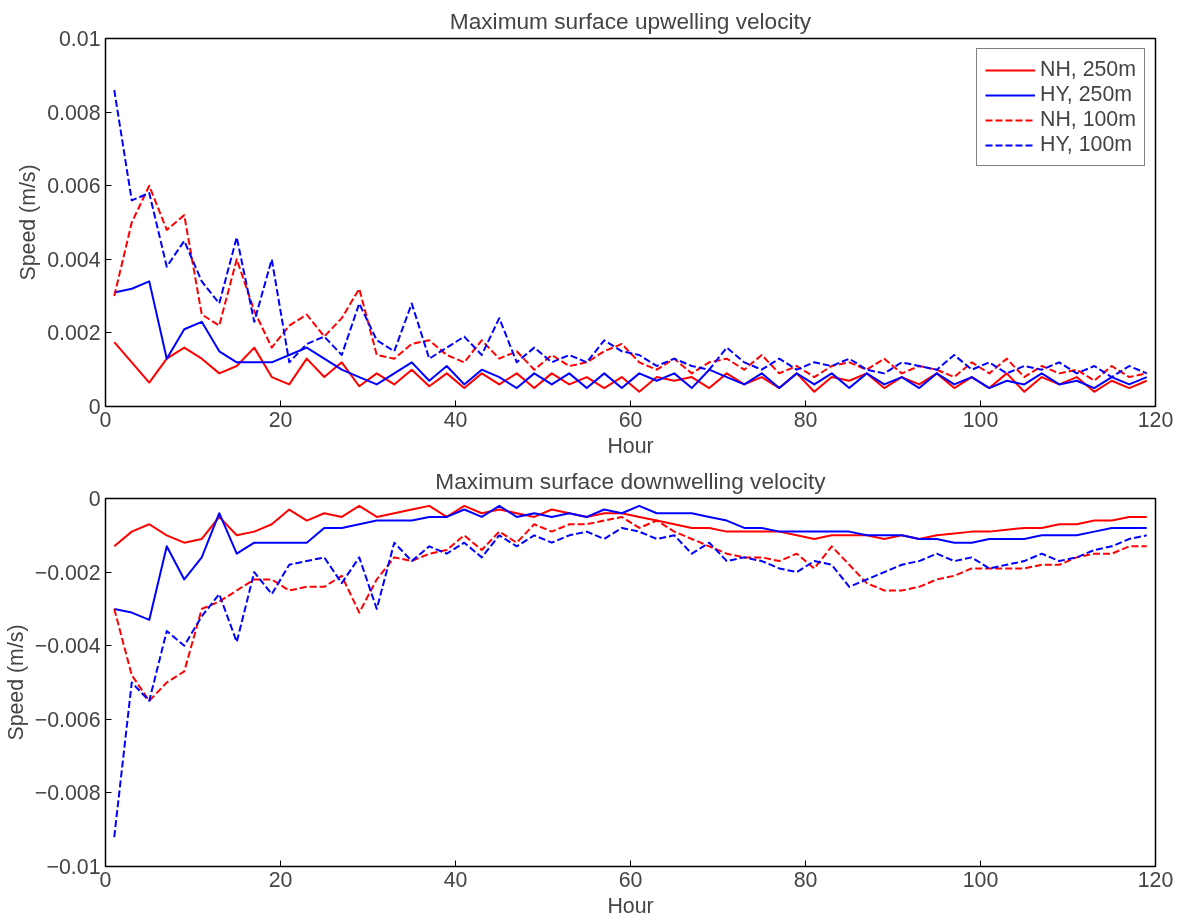 This screenshot has width=1191, height=924. I want to click on y-tick-label: 0.004, so click(74, 259).